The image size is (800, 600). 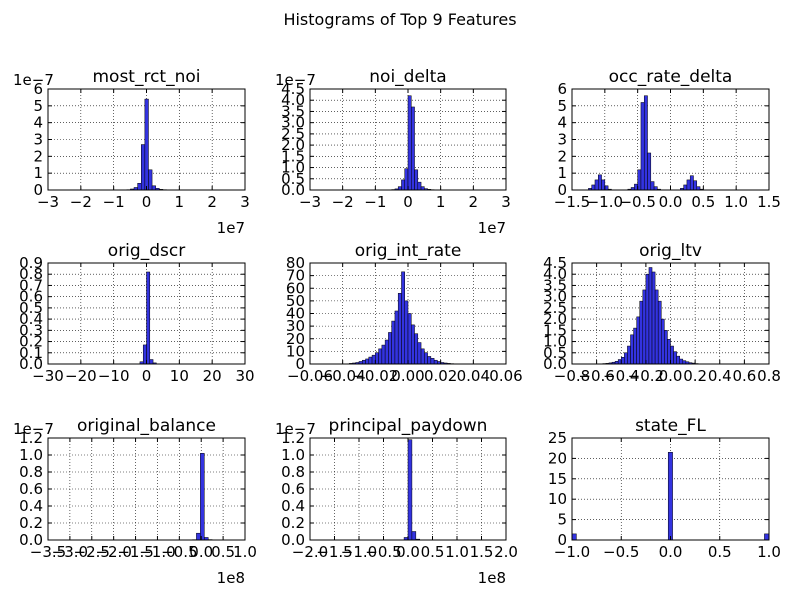 I want to click on x-tick-label: 0.5, so click(x=720, y=552).